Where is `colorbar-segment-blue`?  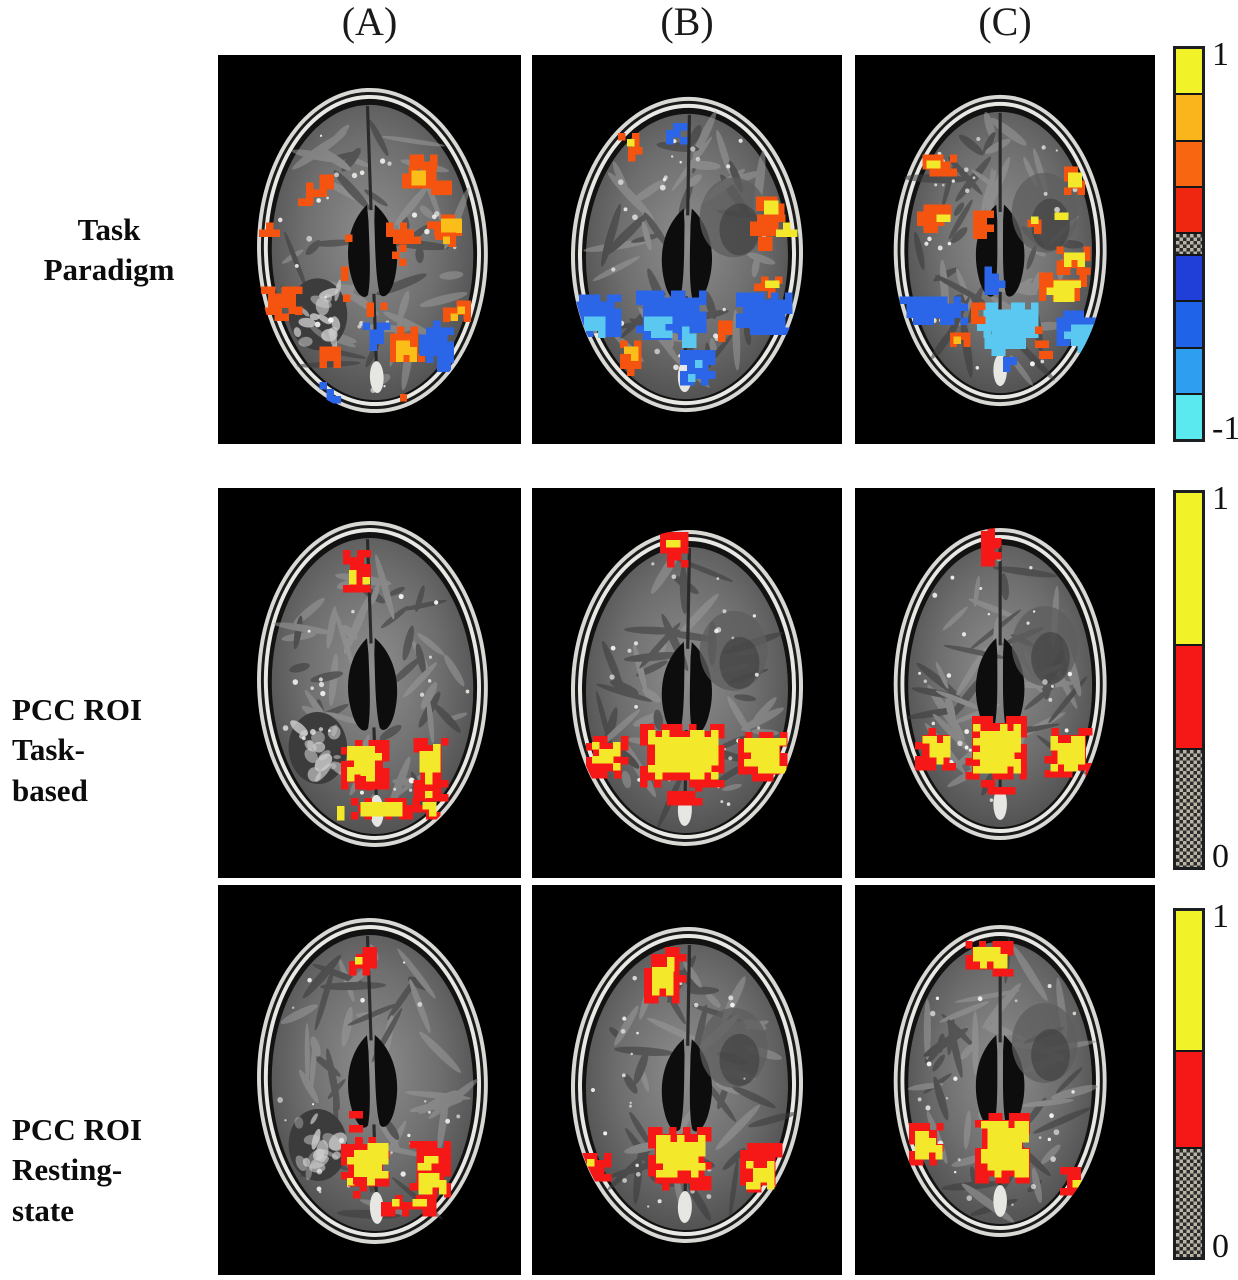
colorbar-segment-blue is located at coordinates (1189, 323).